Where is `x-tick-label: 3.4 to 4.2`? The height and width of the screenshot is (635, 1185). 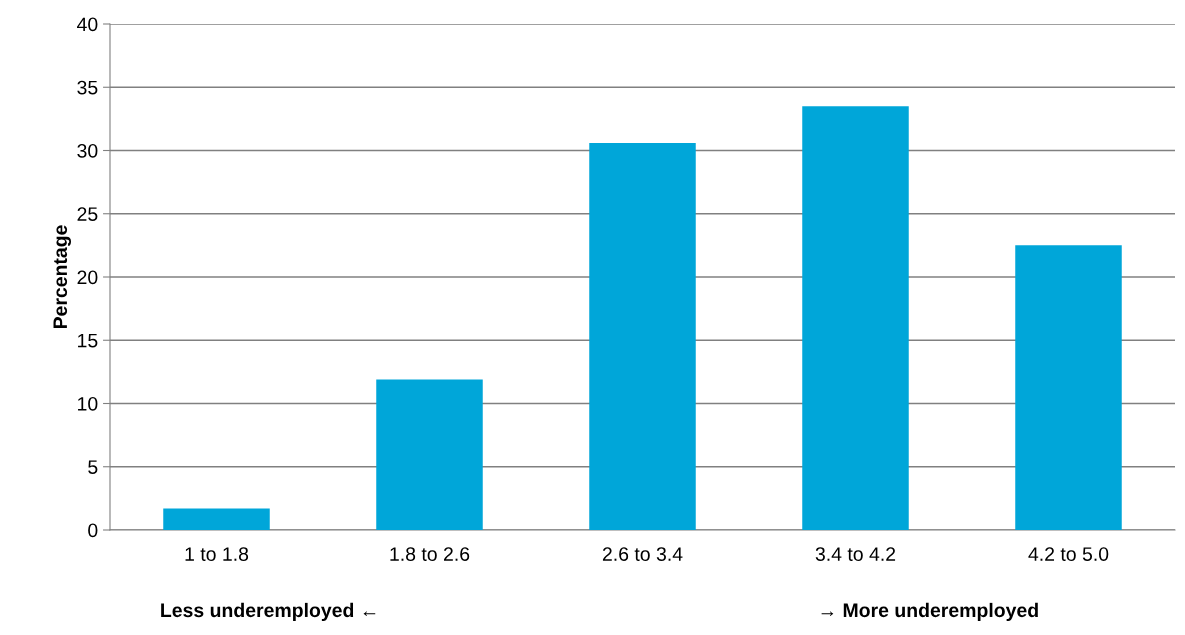 x-tick-label: 3.4 to 4.2 is located at coordinates (855, 554).